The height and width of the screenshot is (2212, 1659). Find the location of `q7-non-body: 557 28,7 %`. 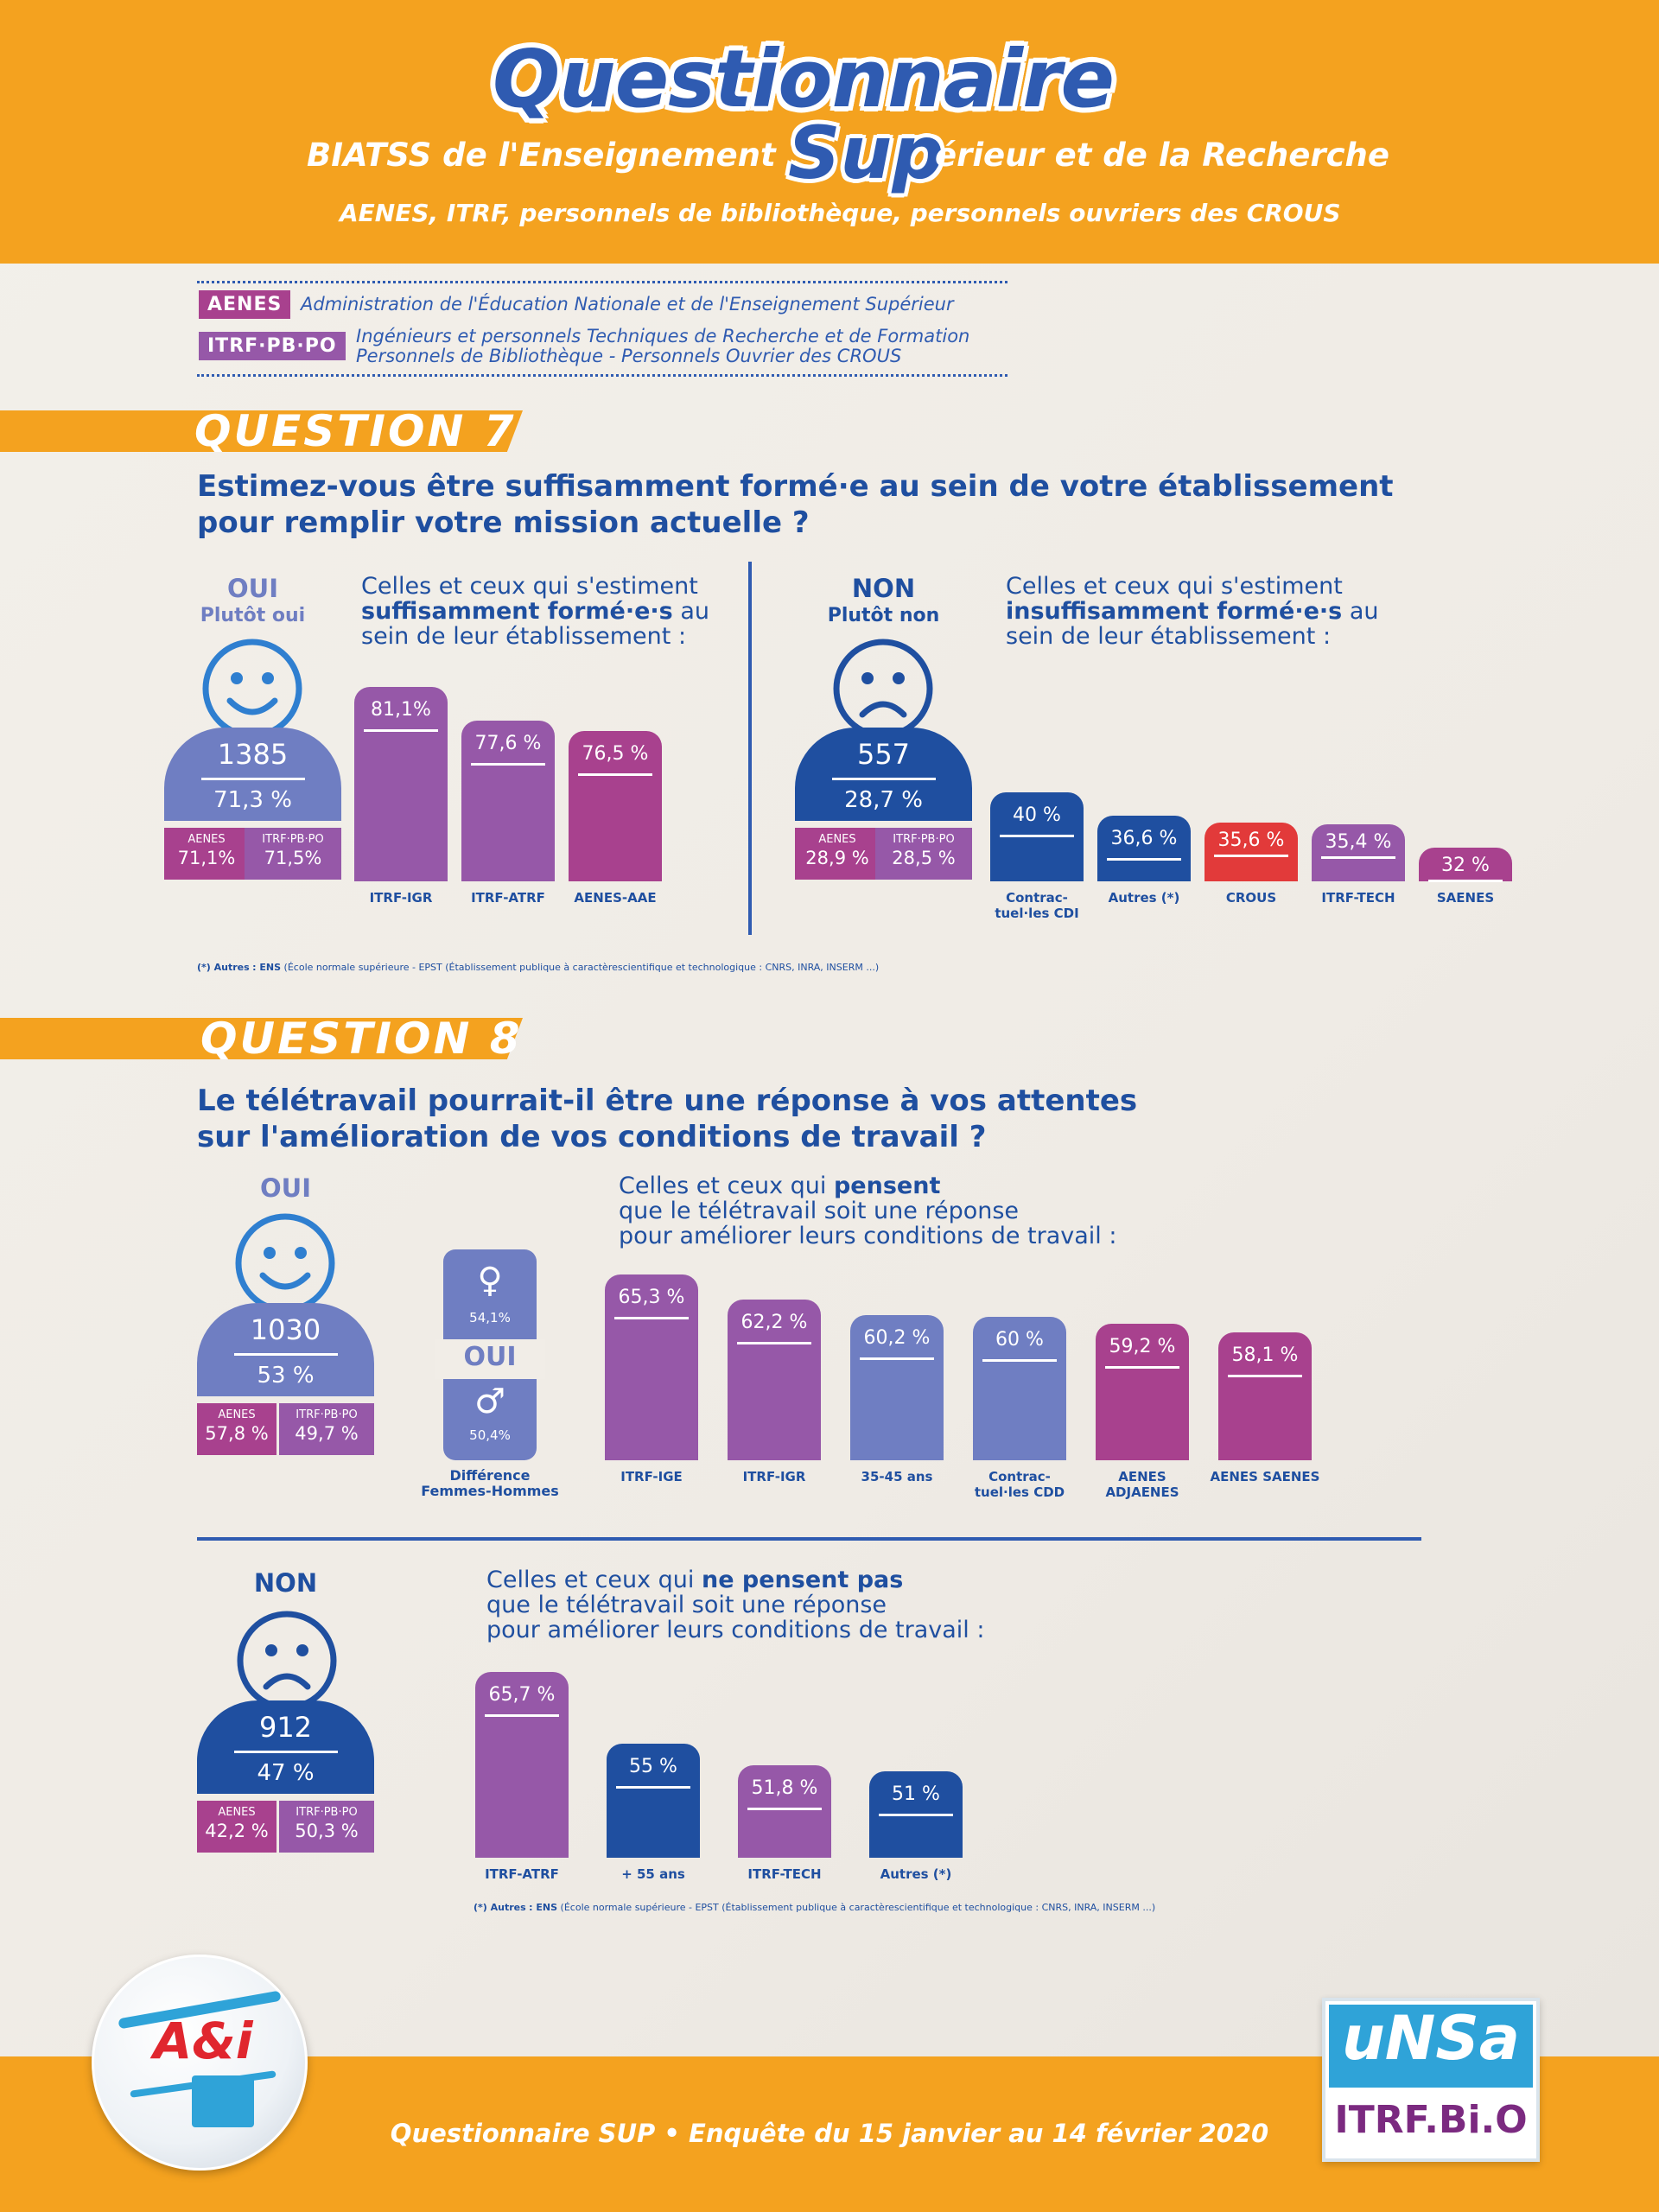

q7-non-body: 557 28,7 % is located at coordinates (883, 774).